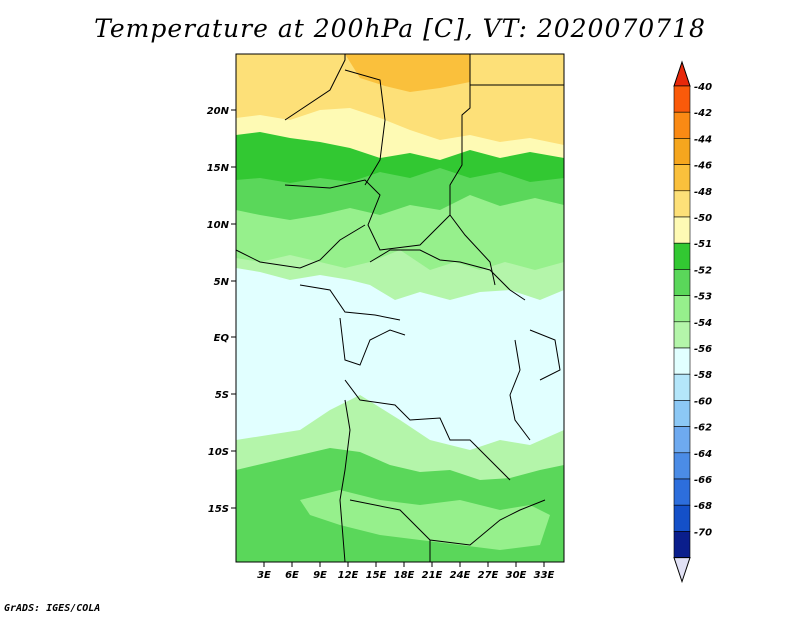  I want to click on colorbar-label: -56, so click(703, 349).